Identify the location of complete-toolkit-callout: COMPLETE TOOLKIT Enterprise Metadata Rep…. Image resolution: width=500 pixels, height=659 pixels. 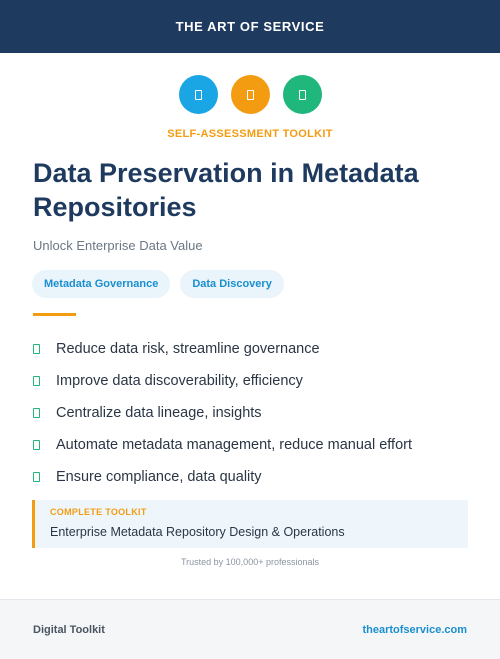
(250, 524).